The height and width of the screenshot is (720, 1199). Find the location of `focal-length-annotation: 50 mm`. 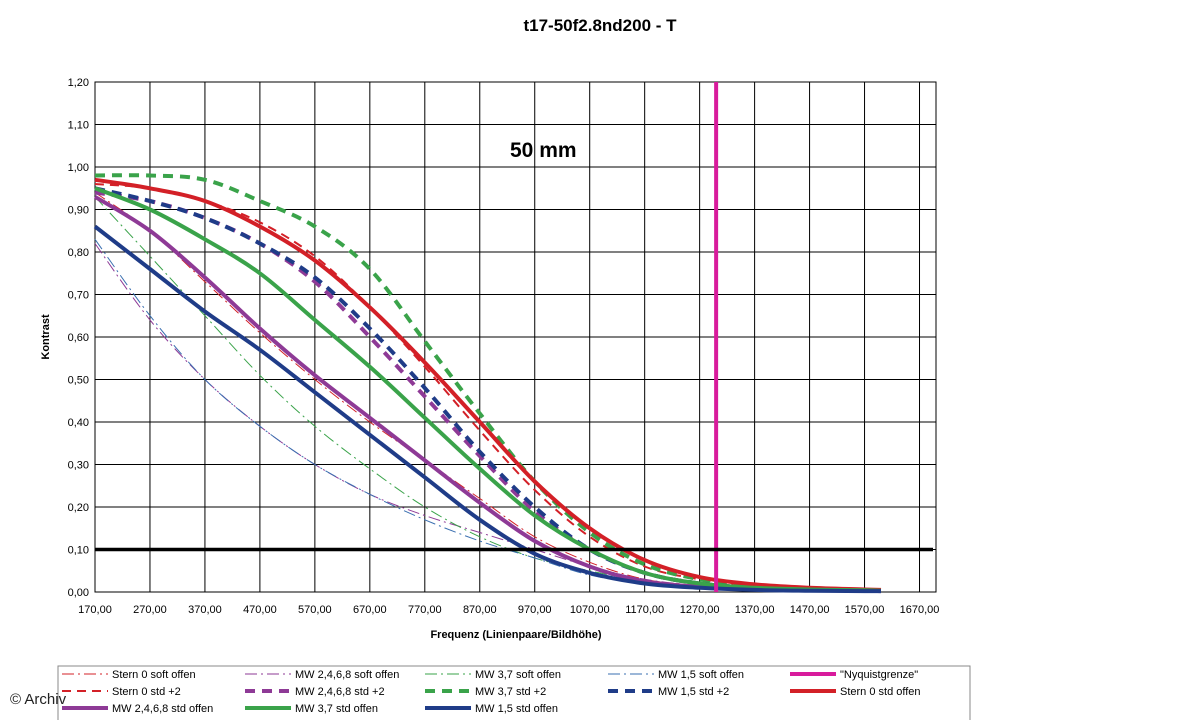

focal-length-annotation: 50 mm is located at coordinates (543, 150).